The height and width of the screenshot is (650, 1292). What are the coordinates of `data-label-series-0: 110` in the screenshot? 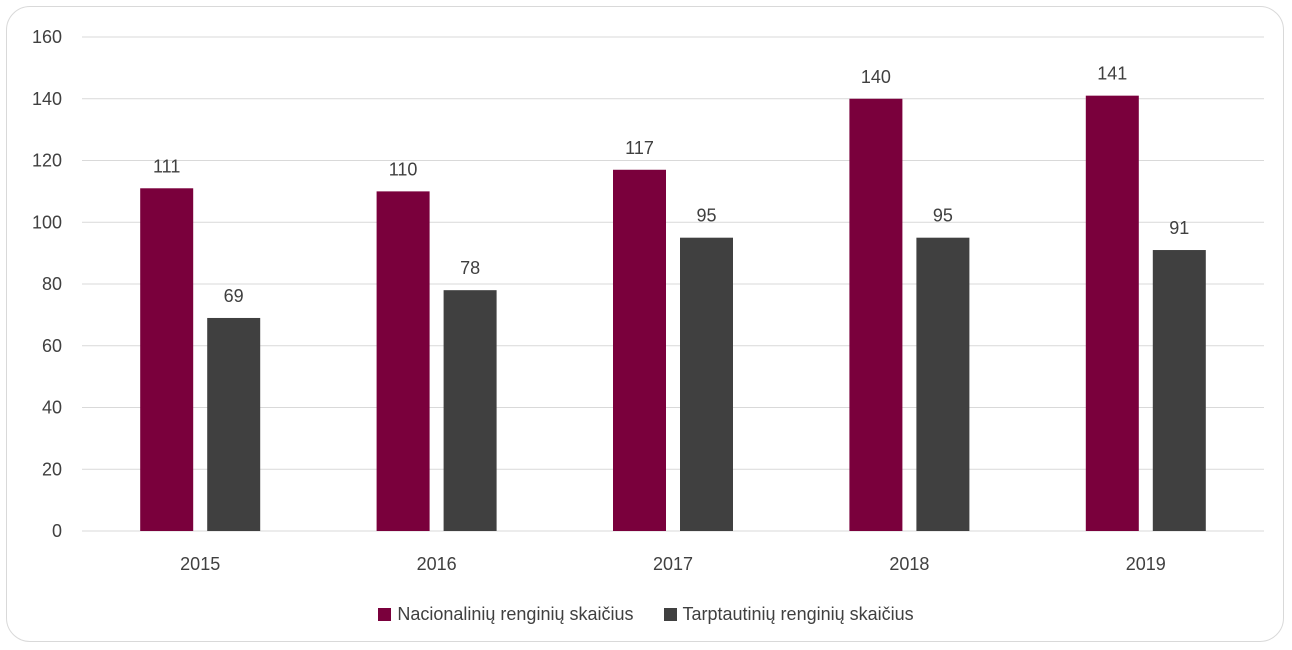 It's located at (403, 169).